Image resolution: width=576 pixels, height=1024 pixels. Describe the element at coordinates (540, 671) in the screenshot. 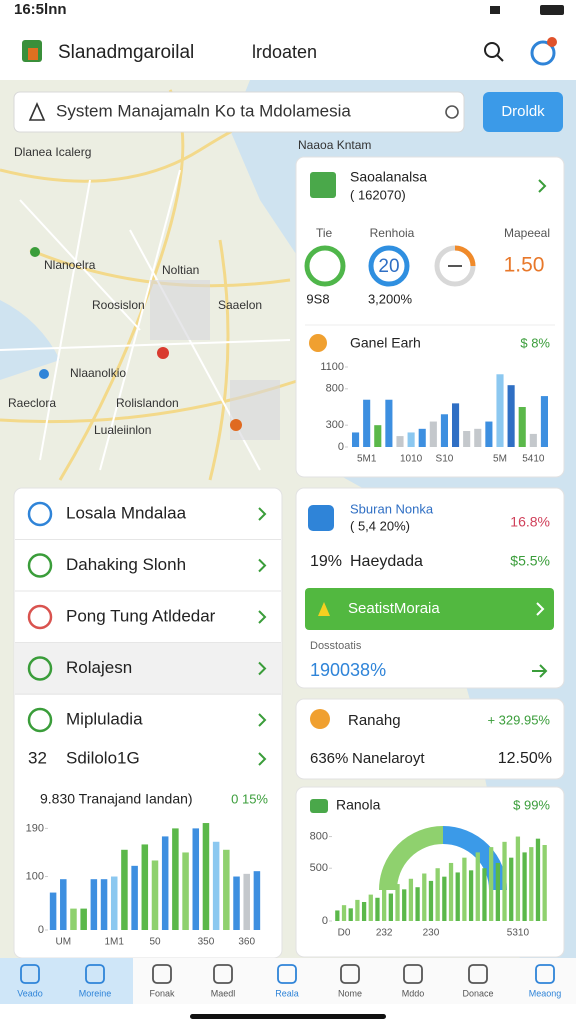

I see `arrow` at that location.